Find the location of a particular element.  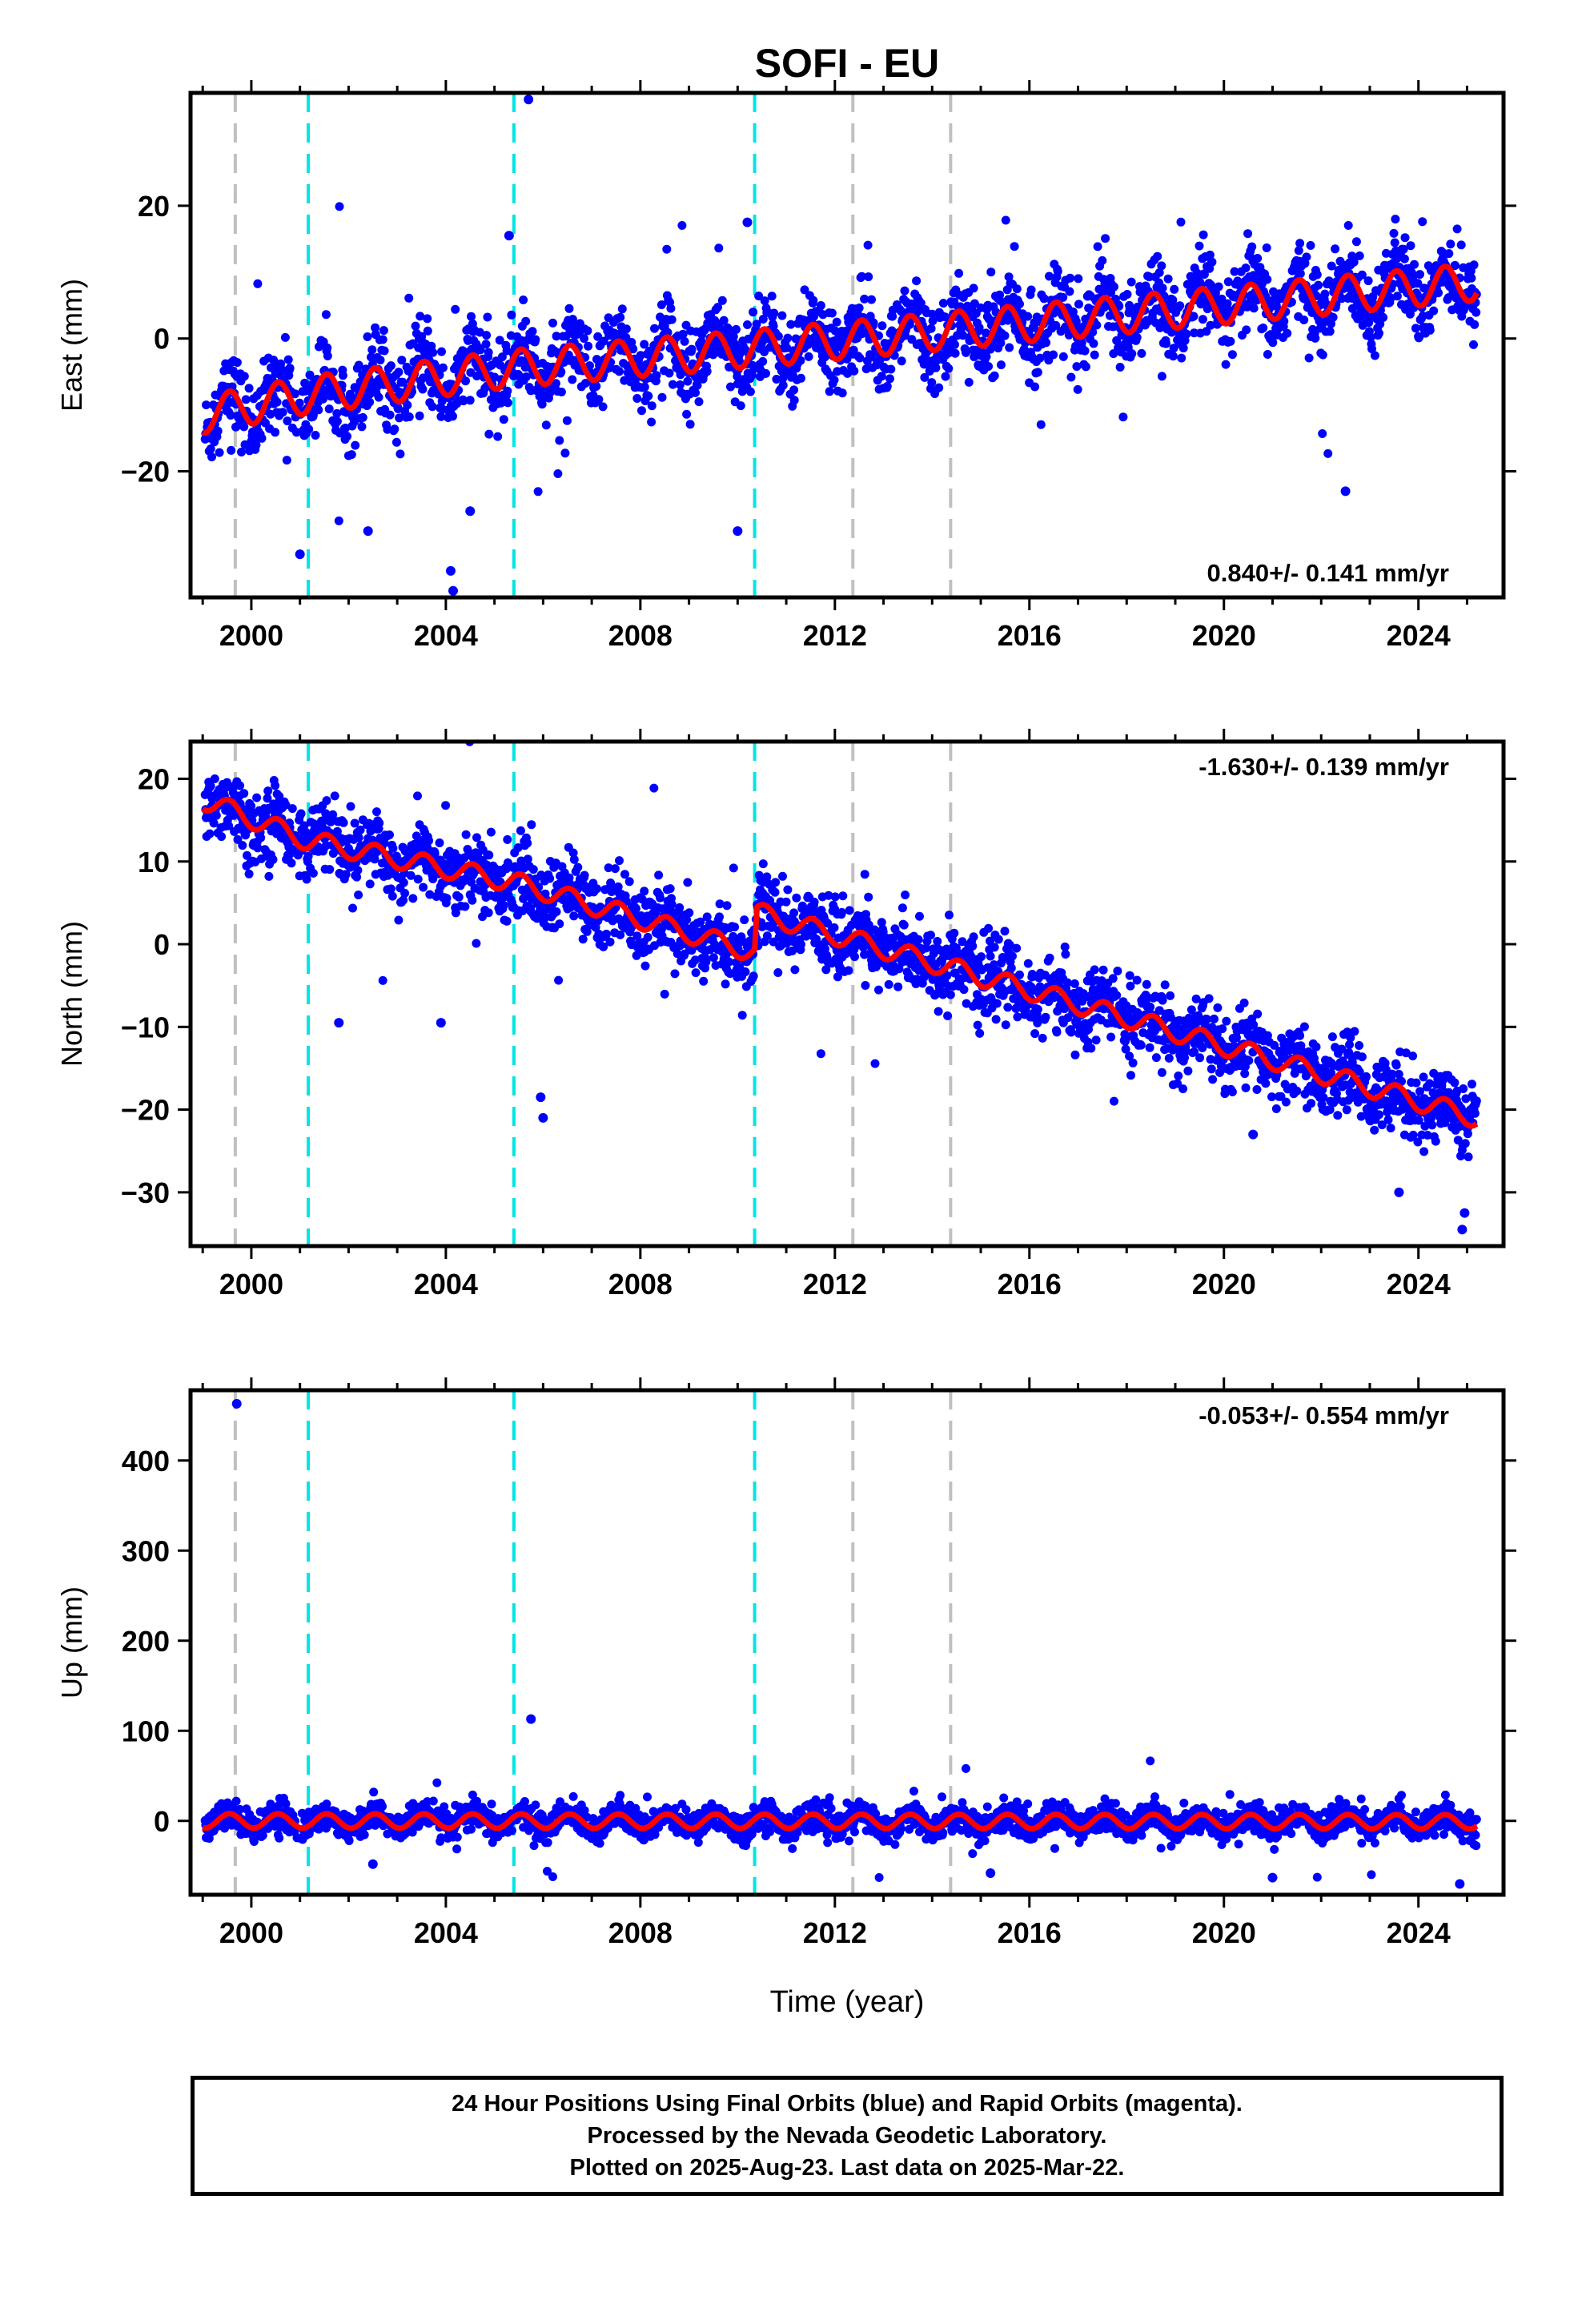

x-tick-label: 2004 is located at coordinates (446, 635).